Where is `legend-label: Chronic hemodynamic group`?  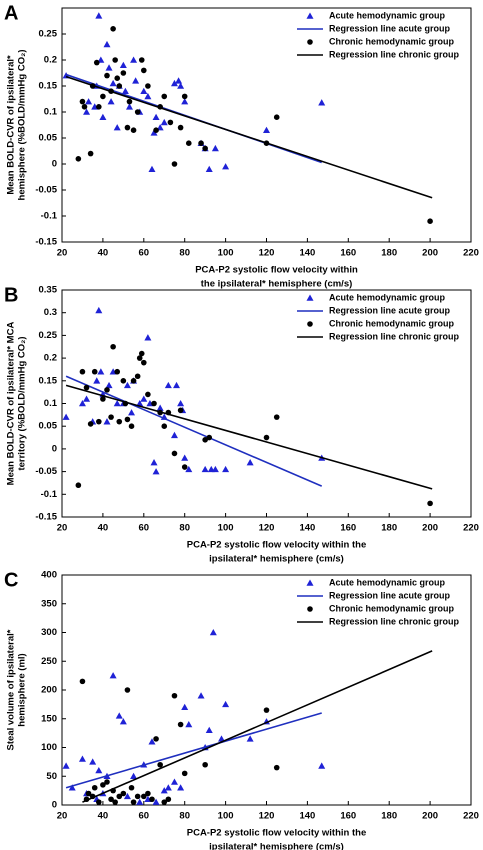 legend-label: Chronic hemodynamic group is located at coordinates (392, 608).